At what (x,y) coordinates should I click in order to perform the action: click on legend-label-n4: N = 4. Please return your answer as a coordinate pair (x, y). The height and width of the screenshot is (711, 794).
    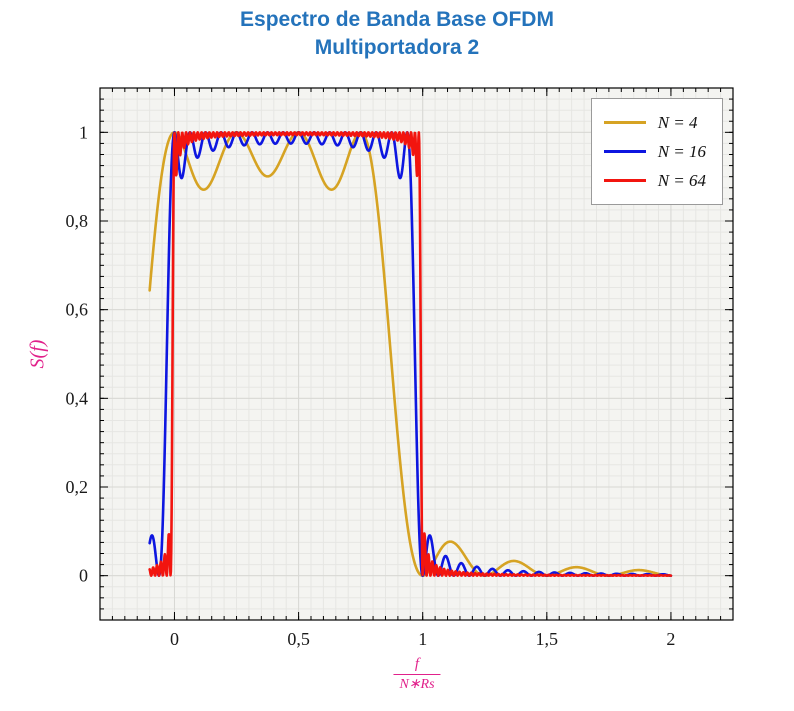
    Looking at the image, I should click on (677, 122).